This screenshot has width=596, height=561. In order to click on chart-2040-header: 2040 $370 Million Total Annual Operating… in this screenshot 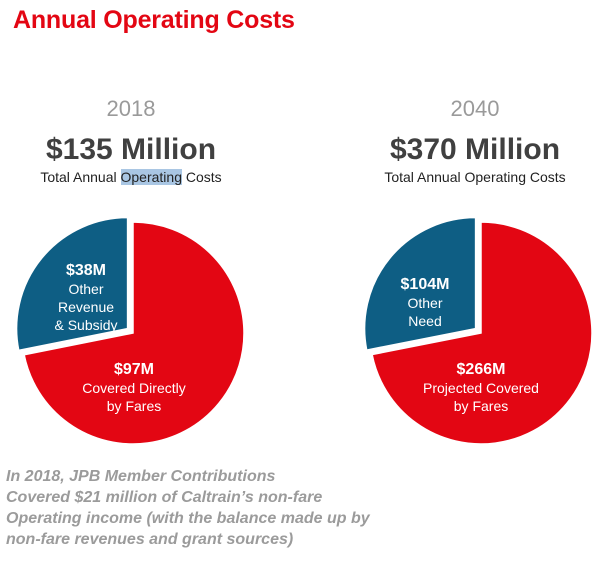, I will do `click(465, 141)`.